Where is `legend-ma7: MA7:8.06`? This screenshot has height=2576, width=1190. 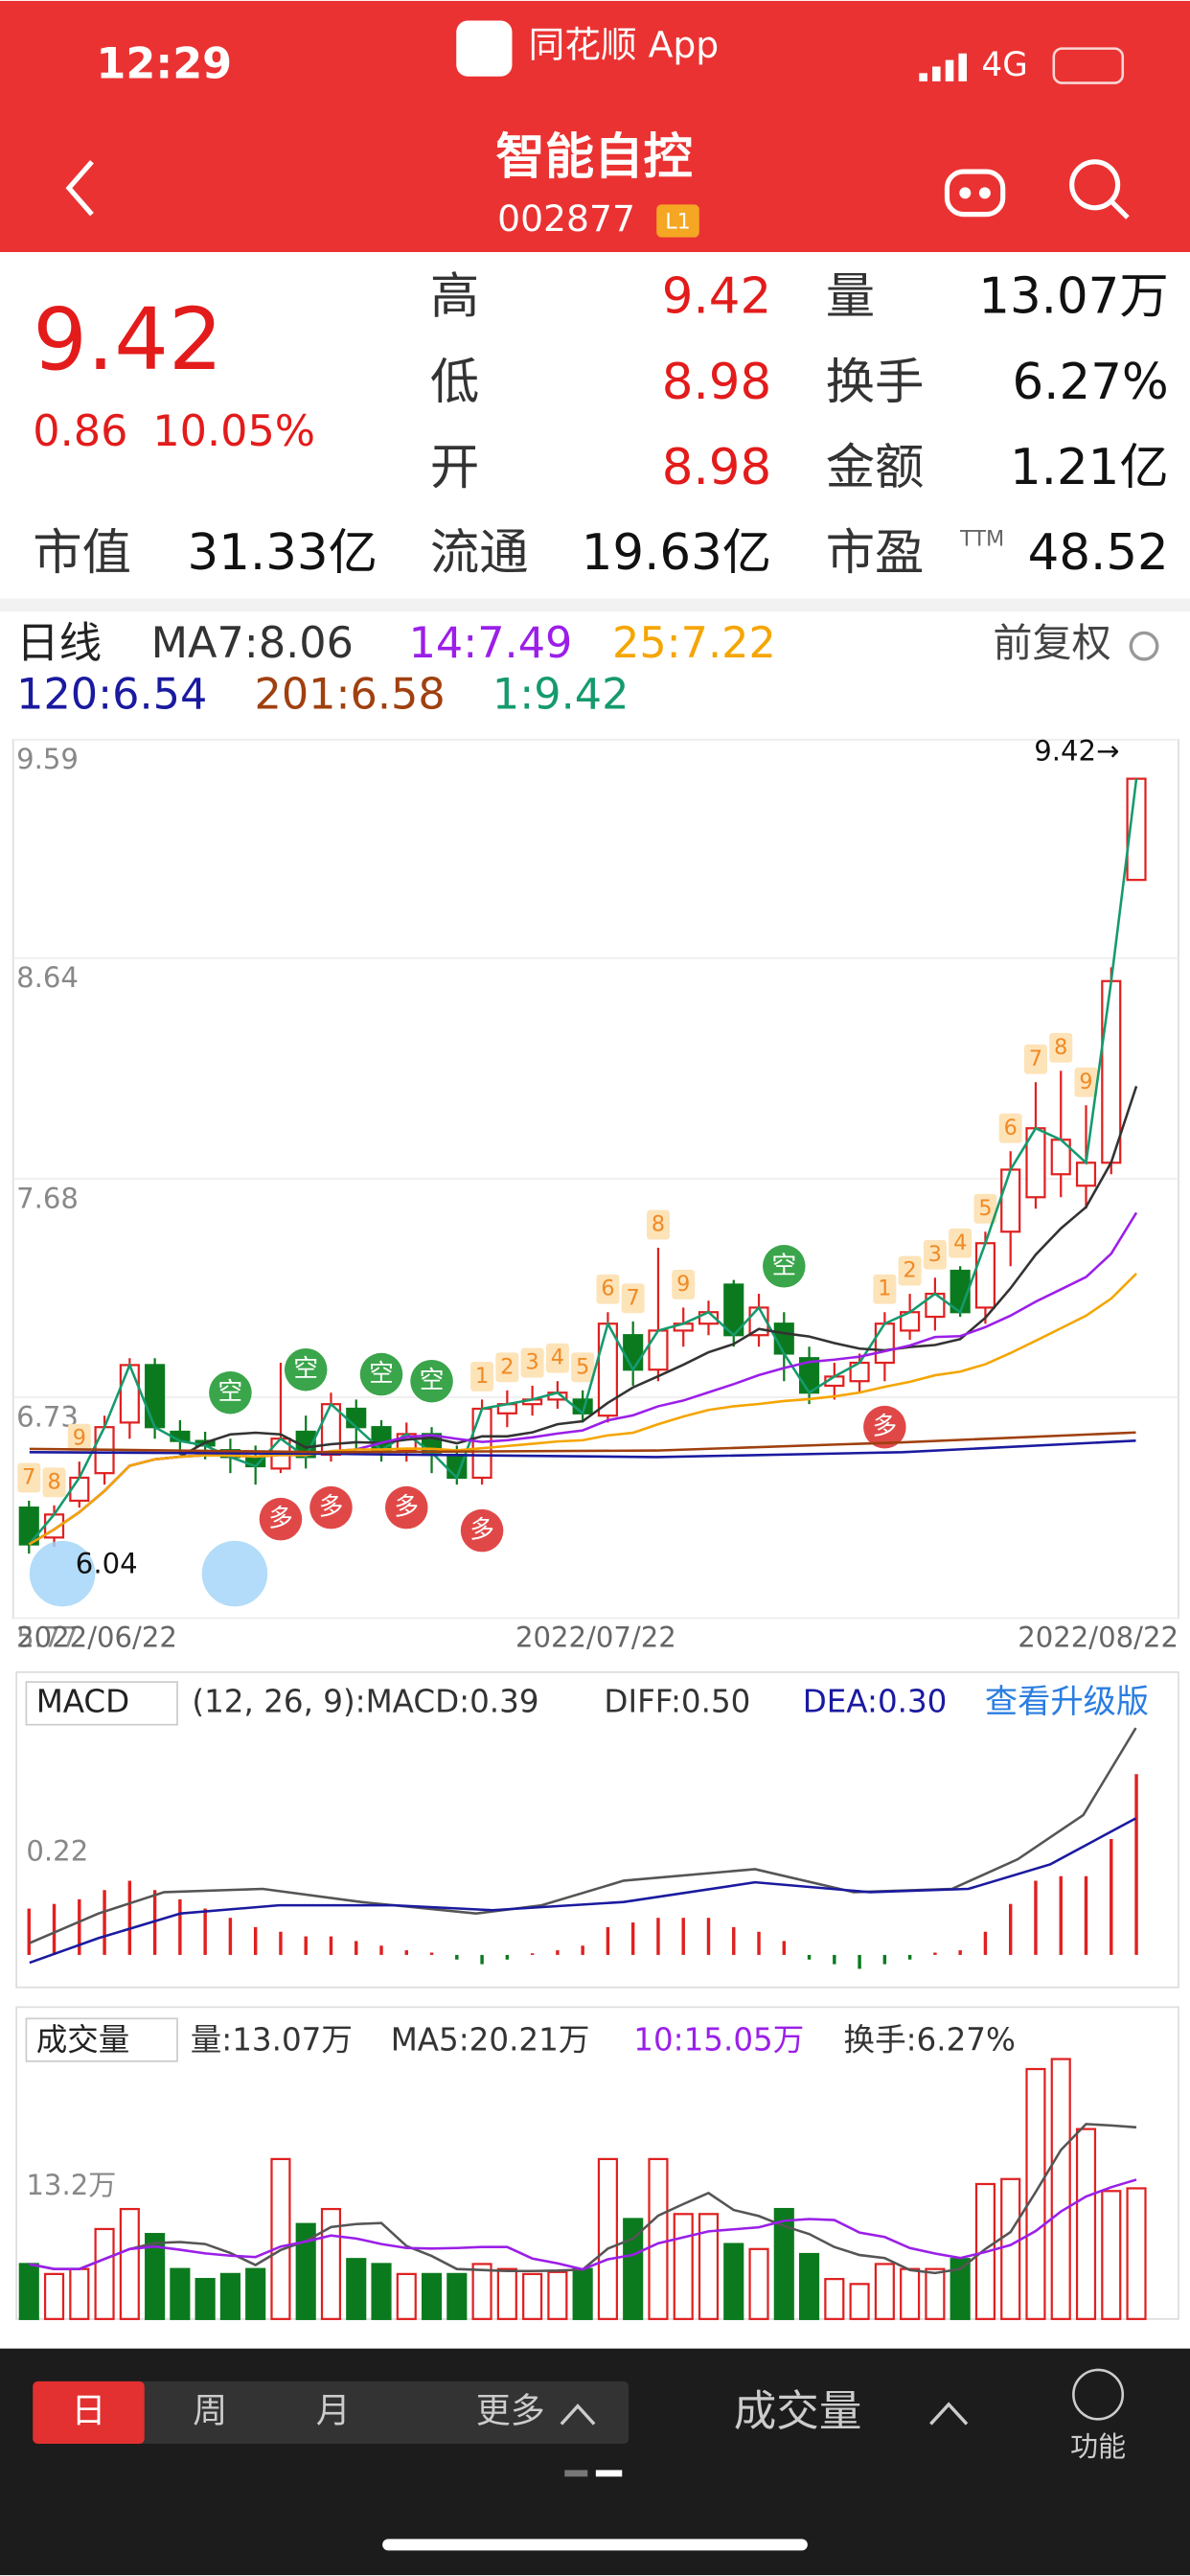 legend-ma7: MA7:8.06 is located at coordinates (253, 643).